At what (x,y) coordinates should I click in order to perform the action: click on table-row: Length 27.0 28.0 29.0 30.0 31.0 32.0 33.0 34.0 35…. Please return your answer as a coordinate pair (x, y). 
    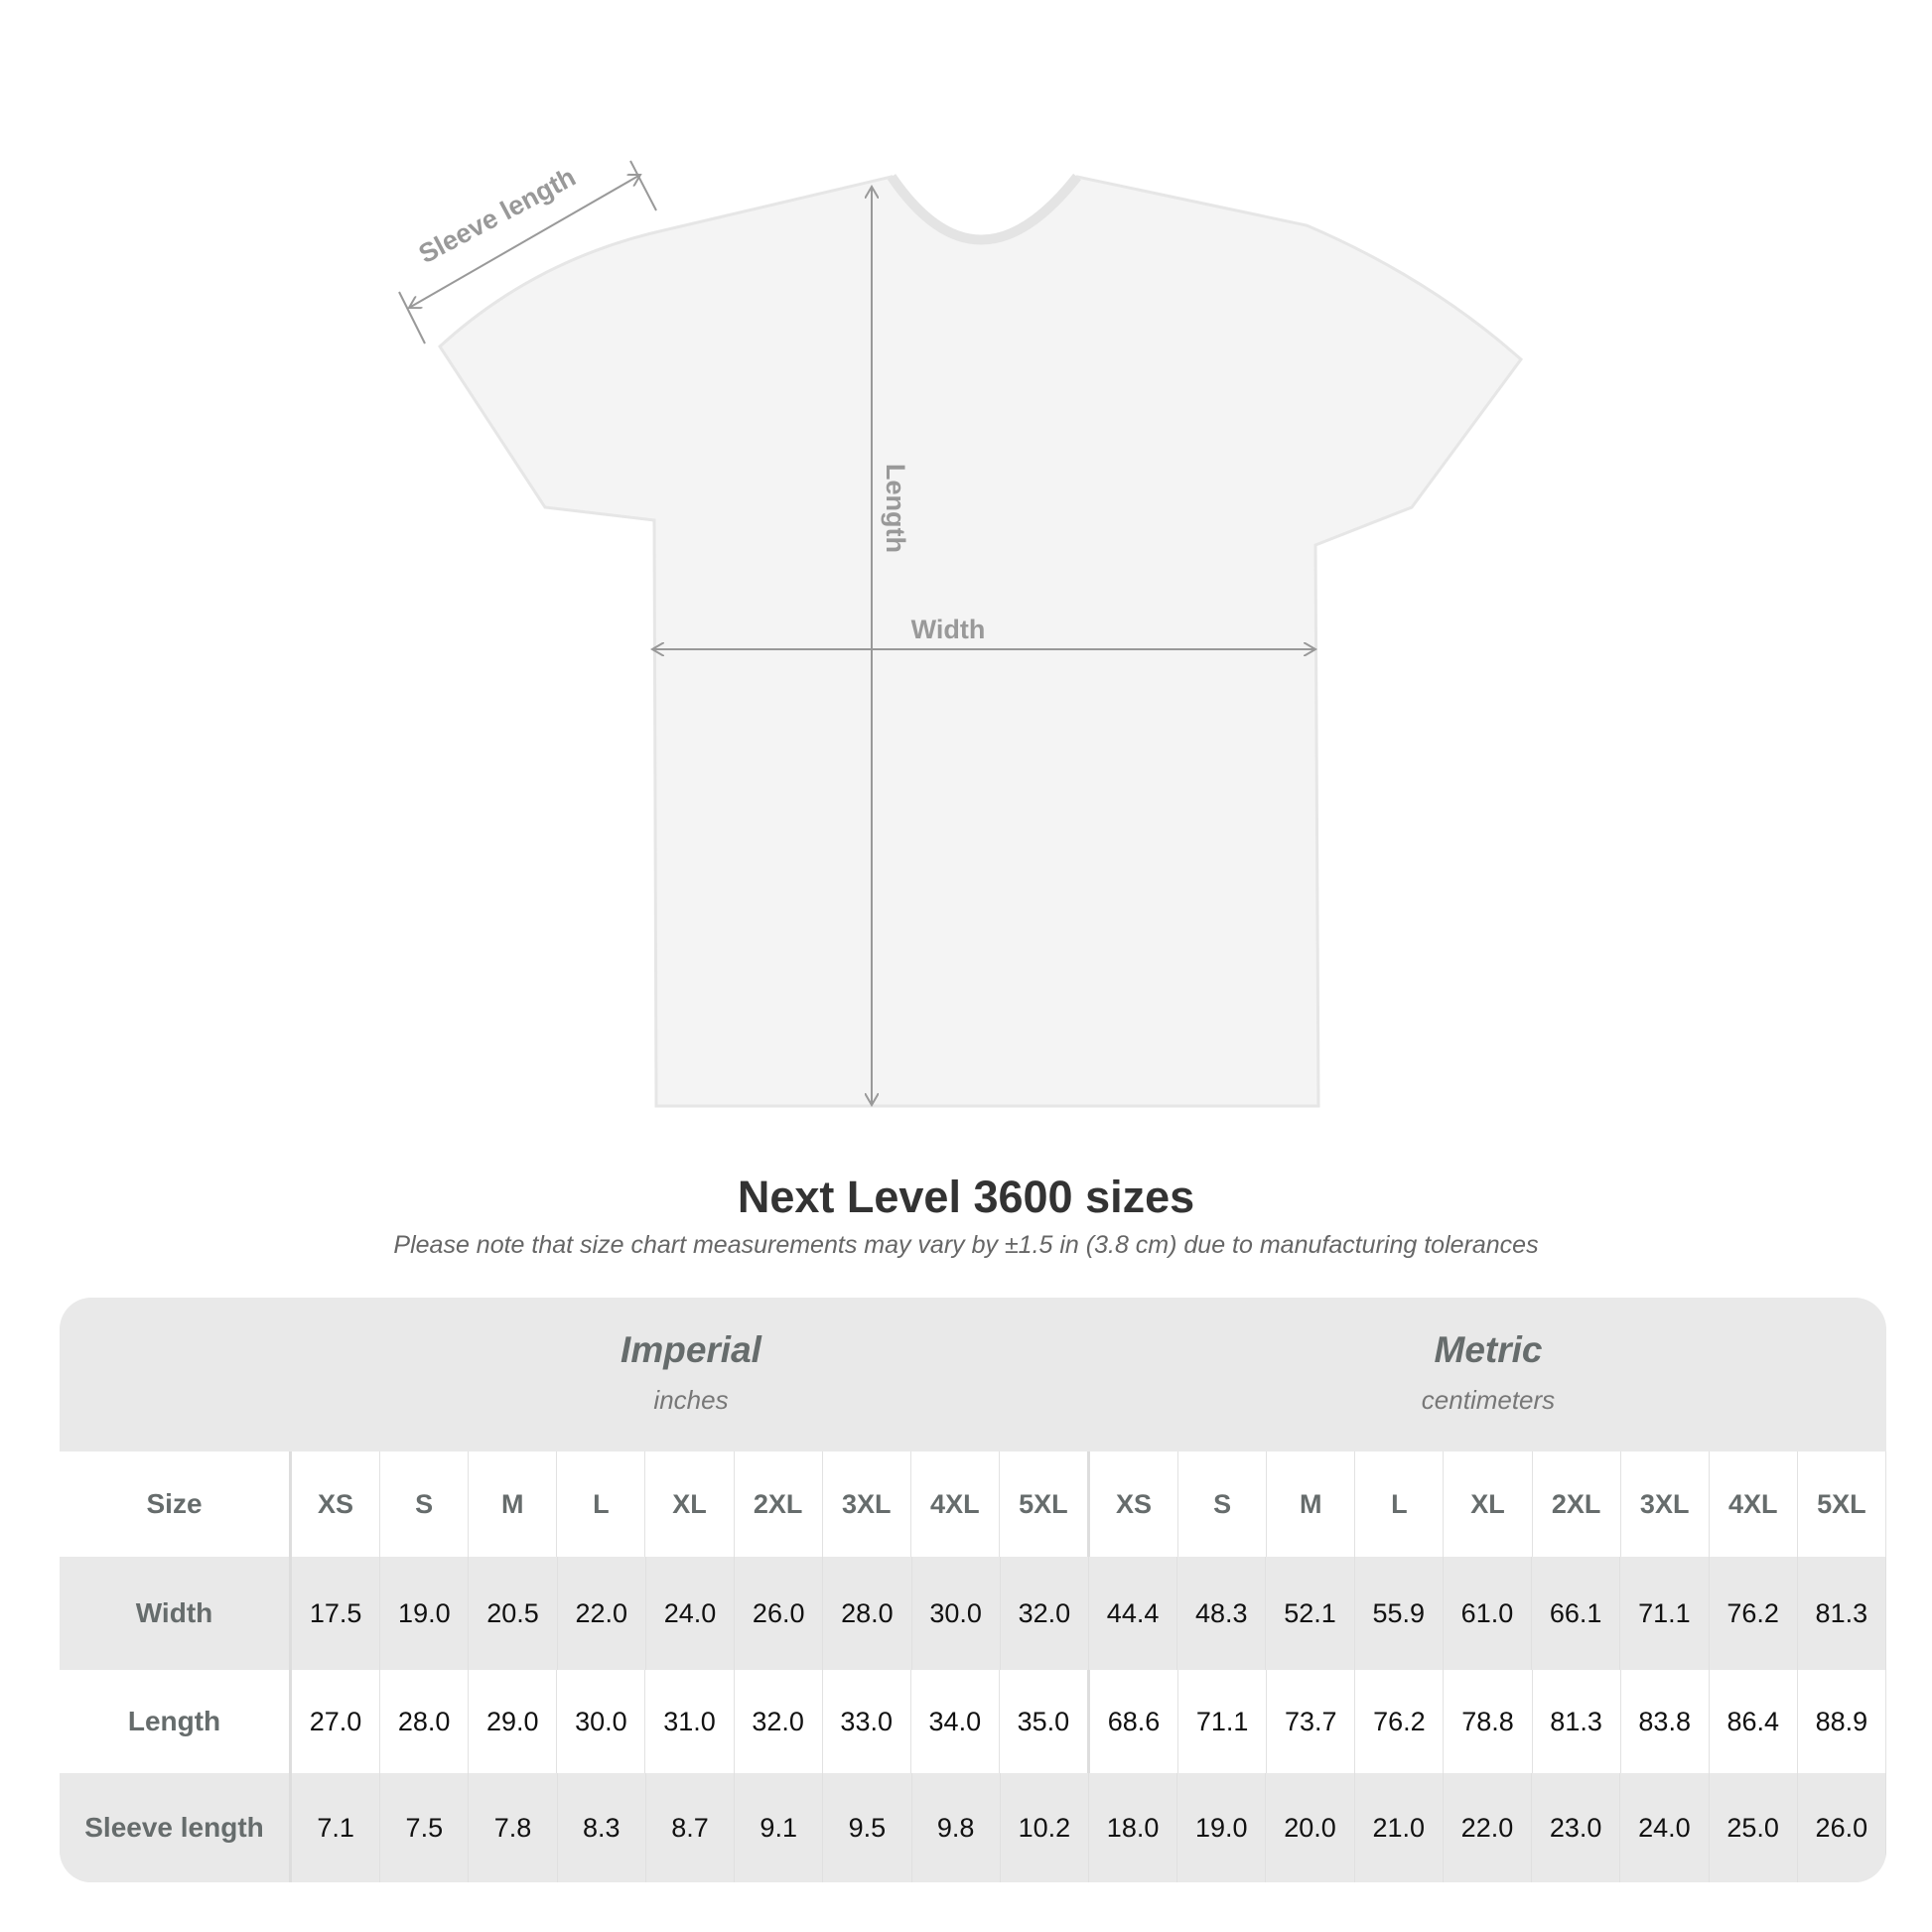
    Looking at the image, I should click on (973, 1722).